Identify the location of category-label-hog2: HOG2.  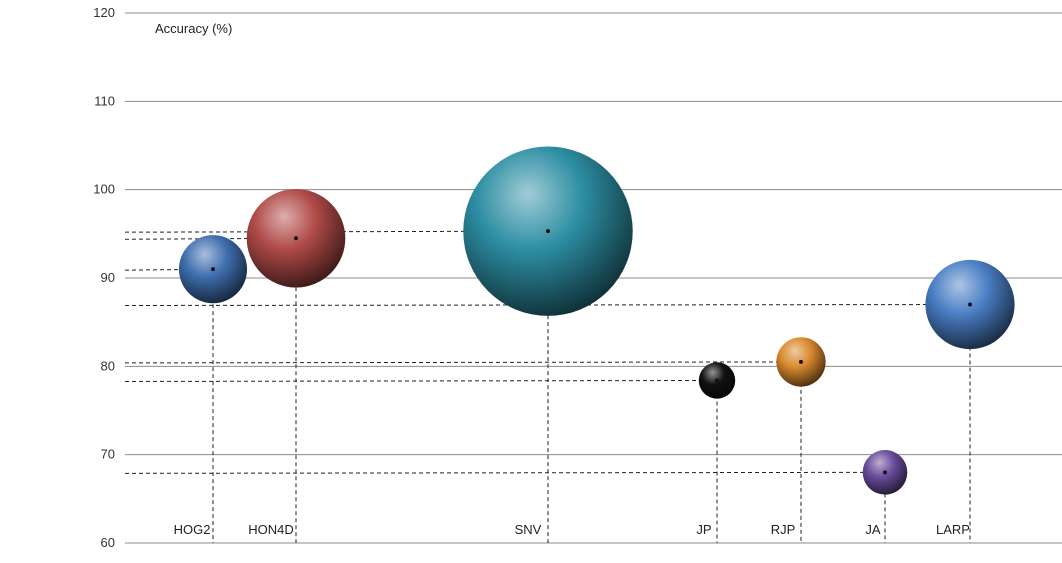
(192, 529).